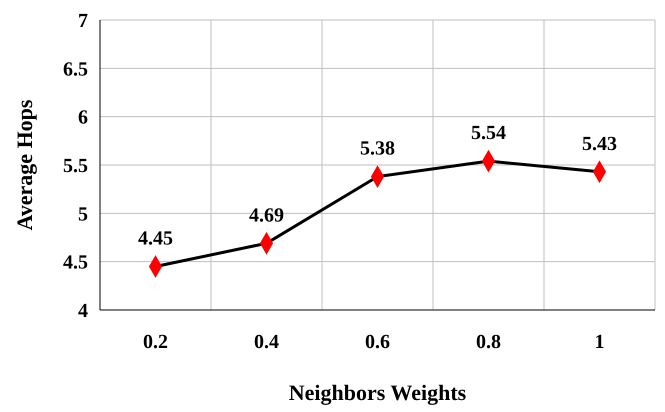  Describe the element at coordinates (24, 164) in the screenshot. I see `y-axis-title: Average Hops` at that location.